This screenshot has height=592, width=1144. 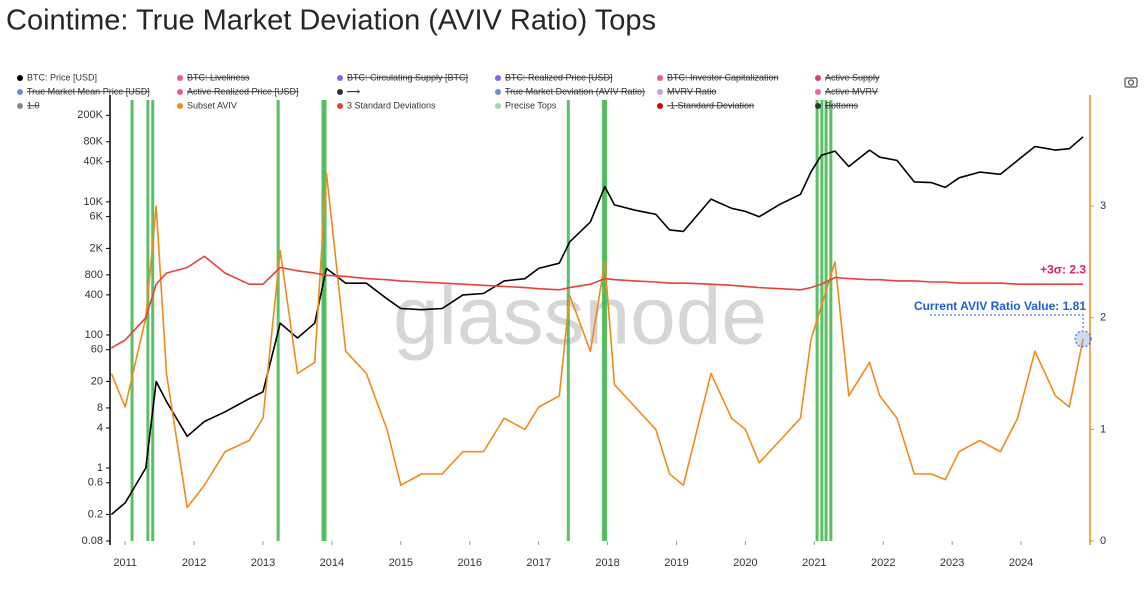 I want to click on legend-item: BTC: Price [USD], so click(x=57, y=77).